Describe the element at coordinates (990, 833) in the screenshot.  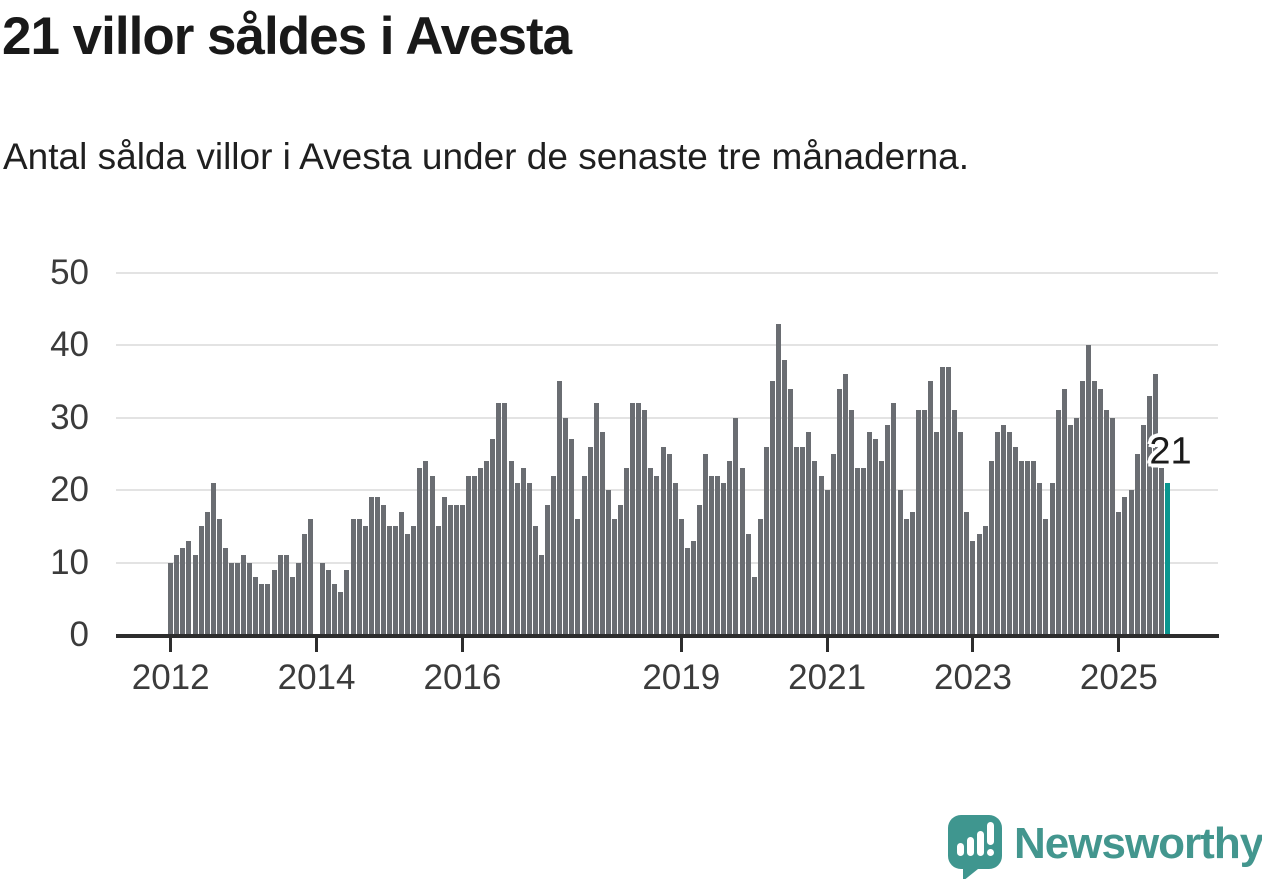
I see `logo-exclamation-stem` at that location.